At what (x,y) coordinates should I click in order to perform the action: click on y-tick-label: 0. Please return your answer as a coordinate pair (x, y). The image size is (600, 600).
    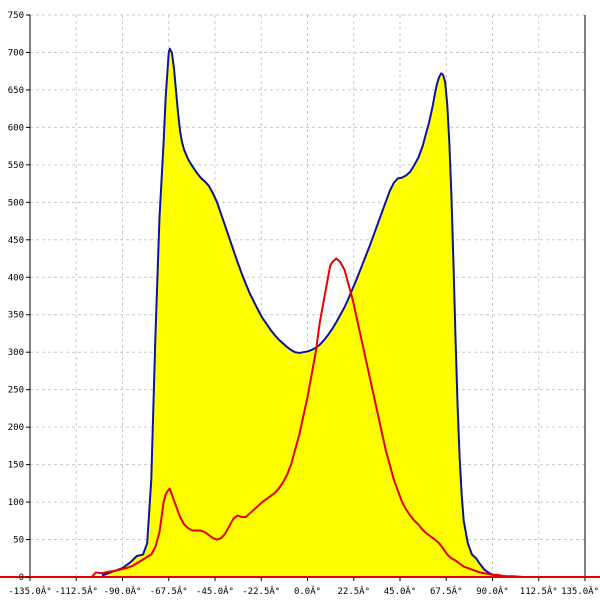
    Looking at the image, I should click on (21, 578).